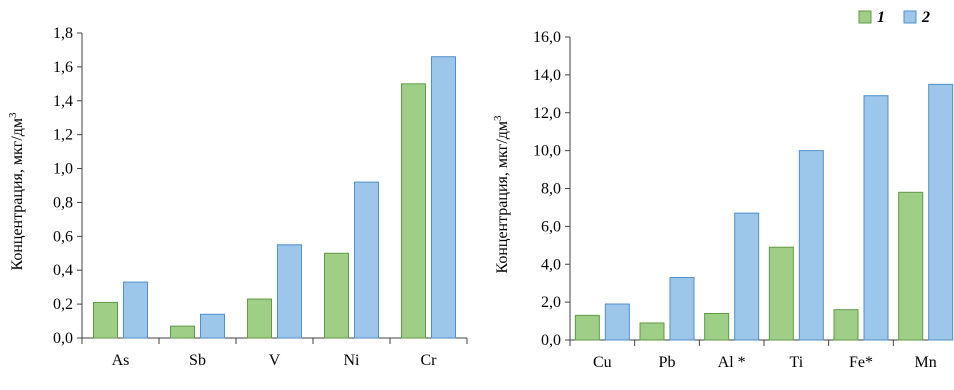 This screenshot has height=390, width=954. Describe the element at coordinates (63, 101) in the screenshot. I see `y-tick-label: 1,4` at that location.